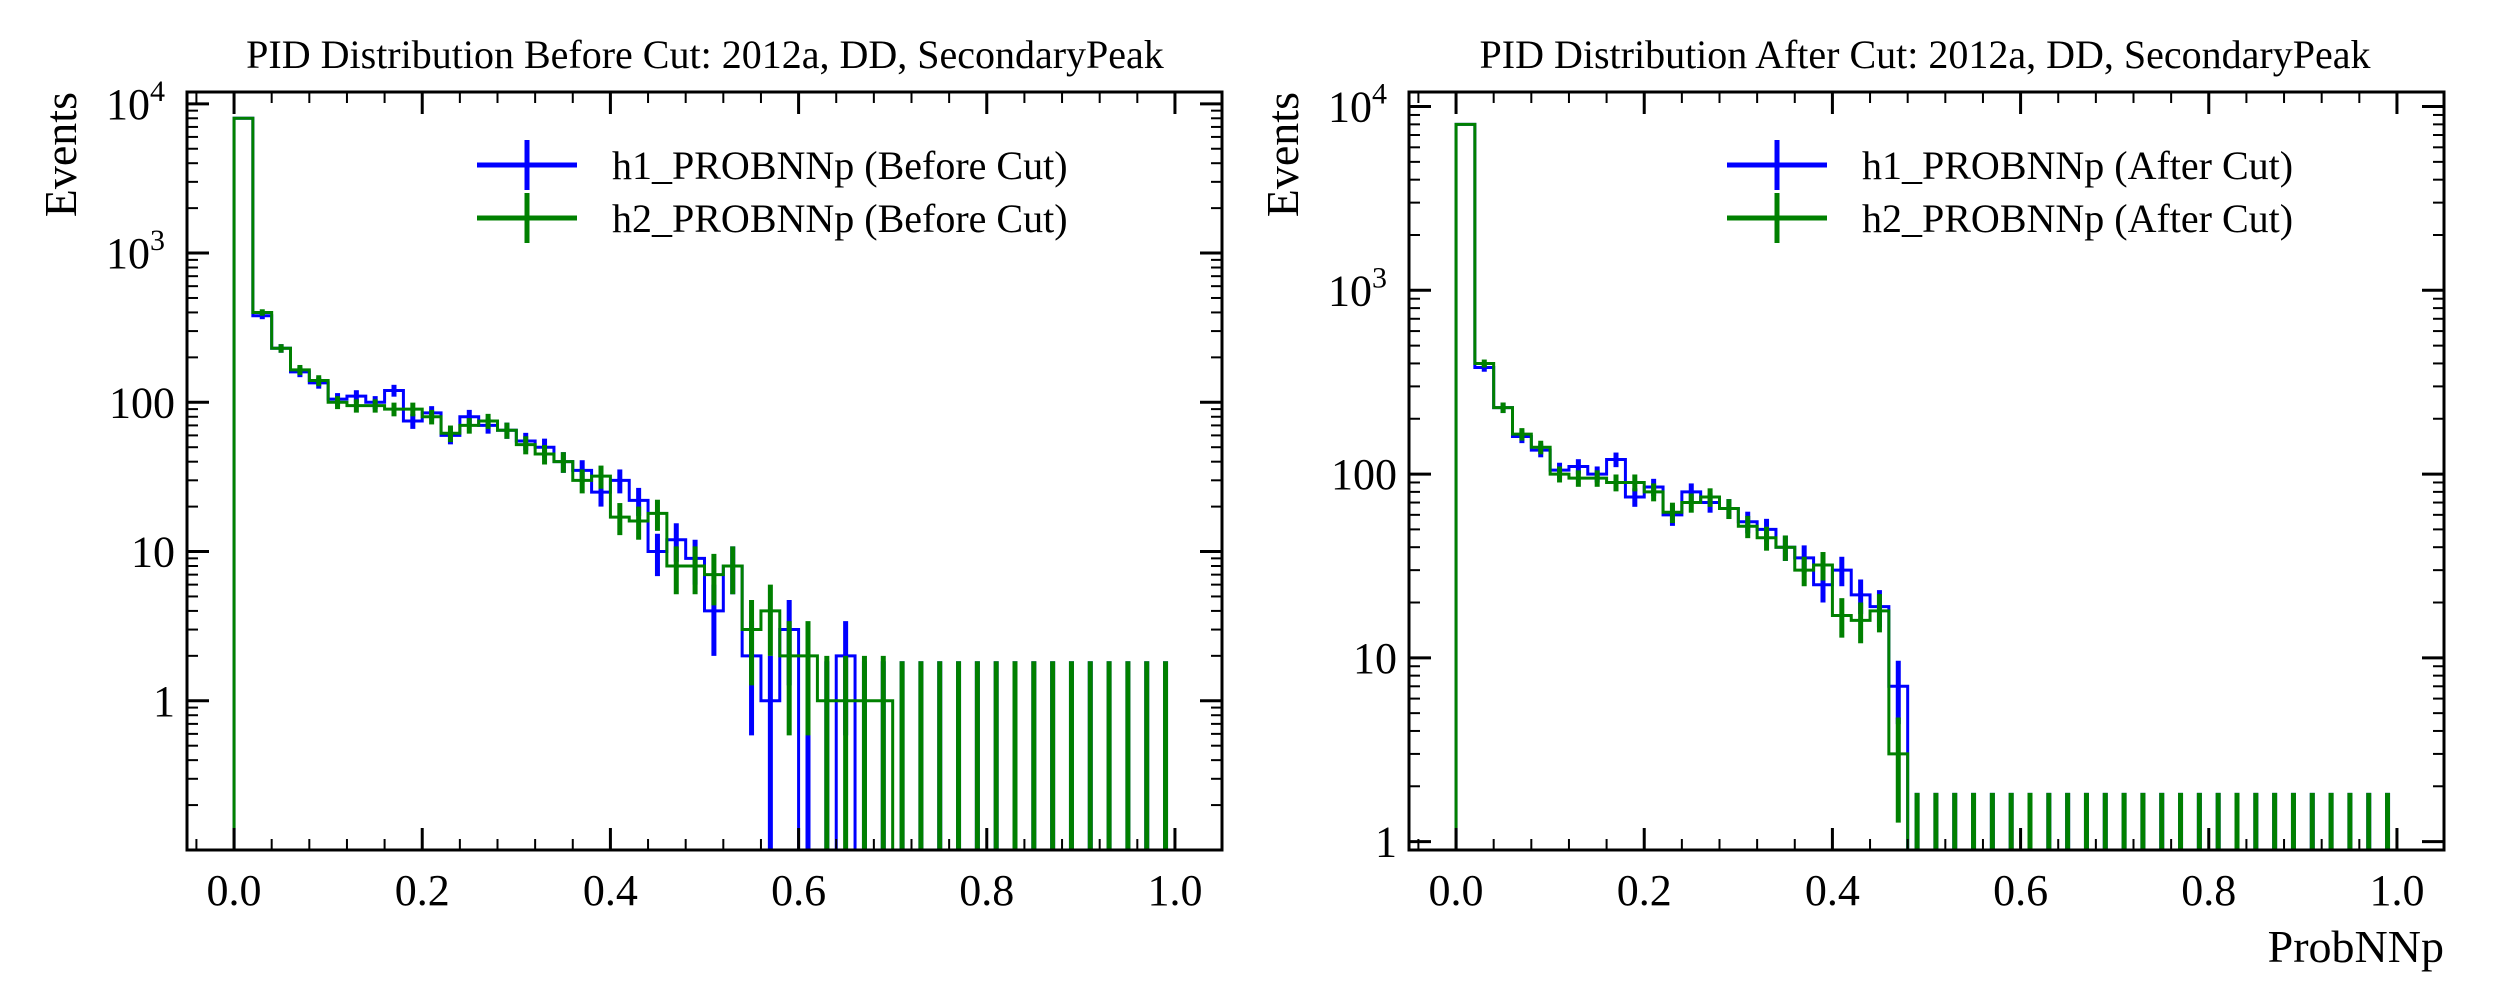 This screenshot has width=2500, height=1008. What do you see at coordinates (840, 218) in the screenshot?
I see `legend-label-h2: h2_PROBNNp (Before Cut)` at bounding box center [840, 218].